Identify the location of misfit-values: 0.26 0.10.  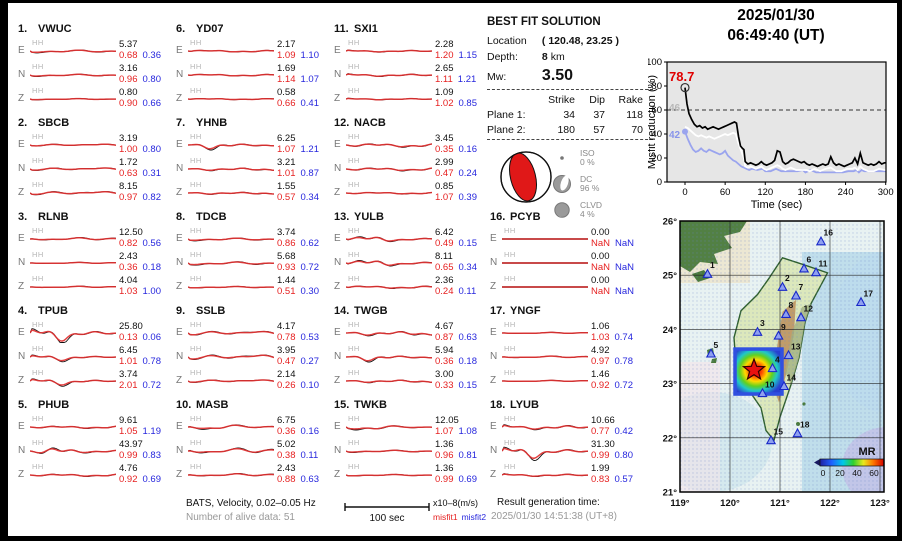
(298, 385).